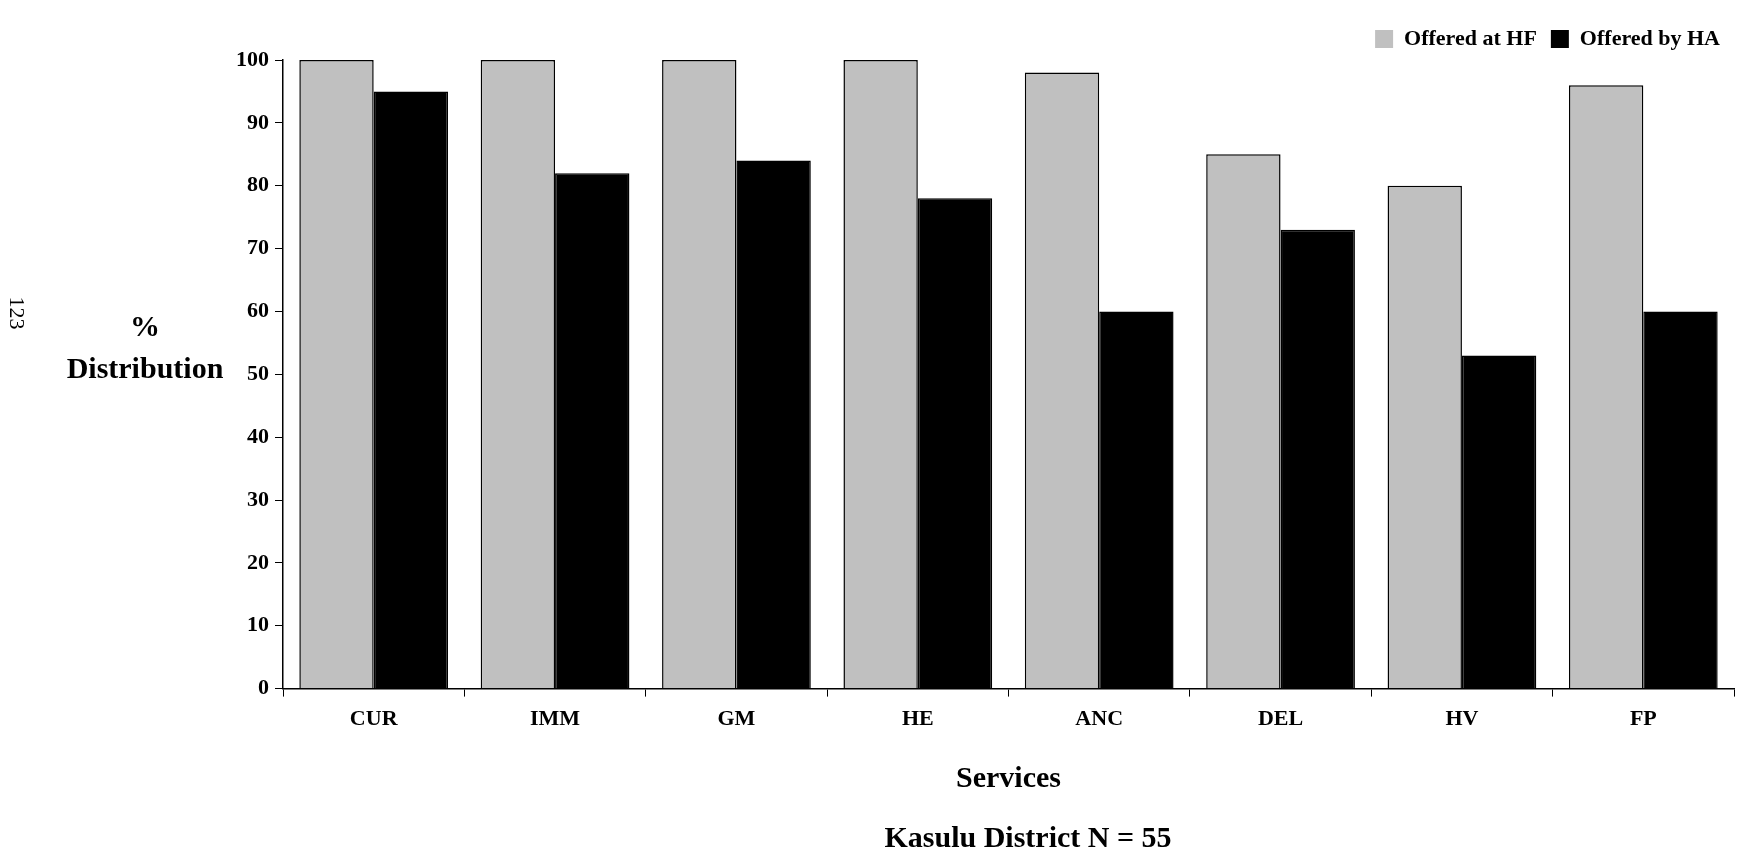  Describe the element at coordinates (555, 718) in the screenshot. I see `x-tick-label: IMM` at that location.